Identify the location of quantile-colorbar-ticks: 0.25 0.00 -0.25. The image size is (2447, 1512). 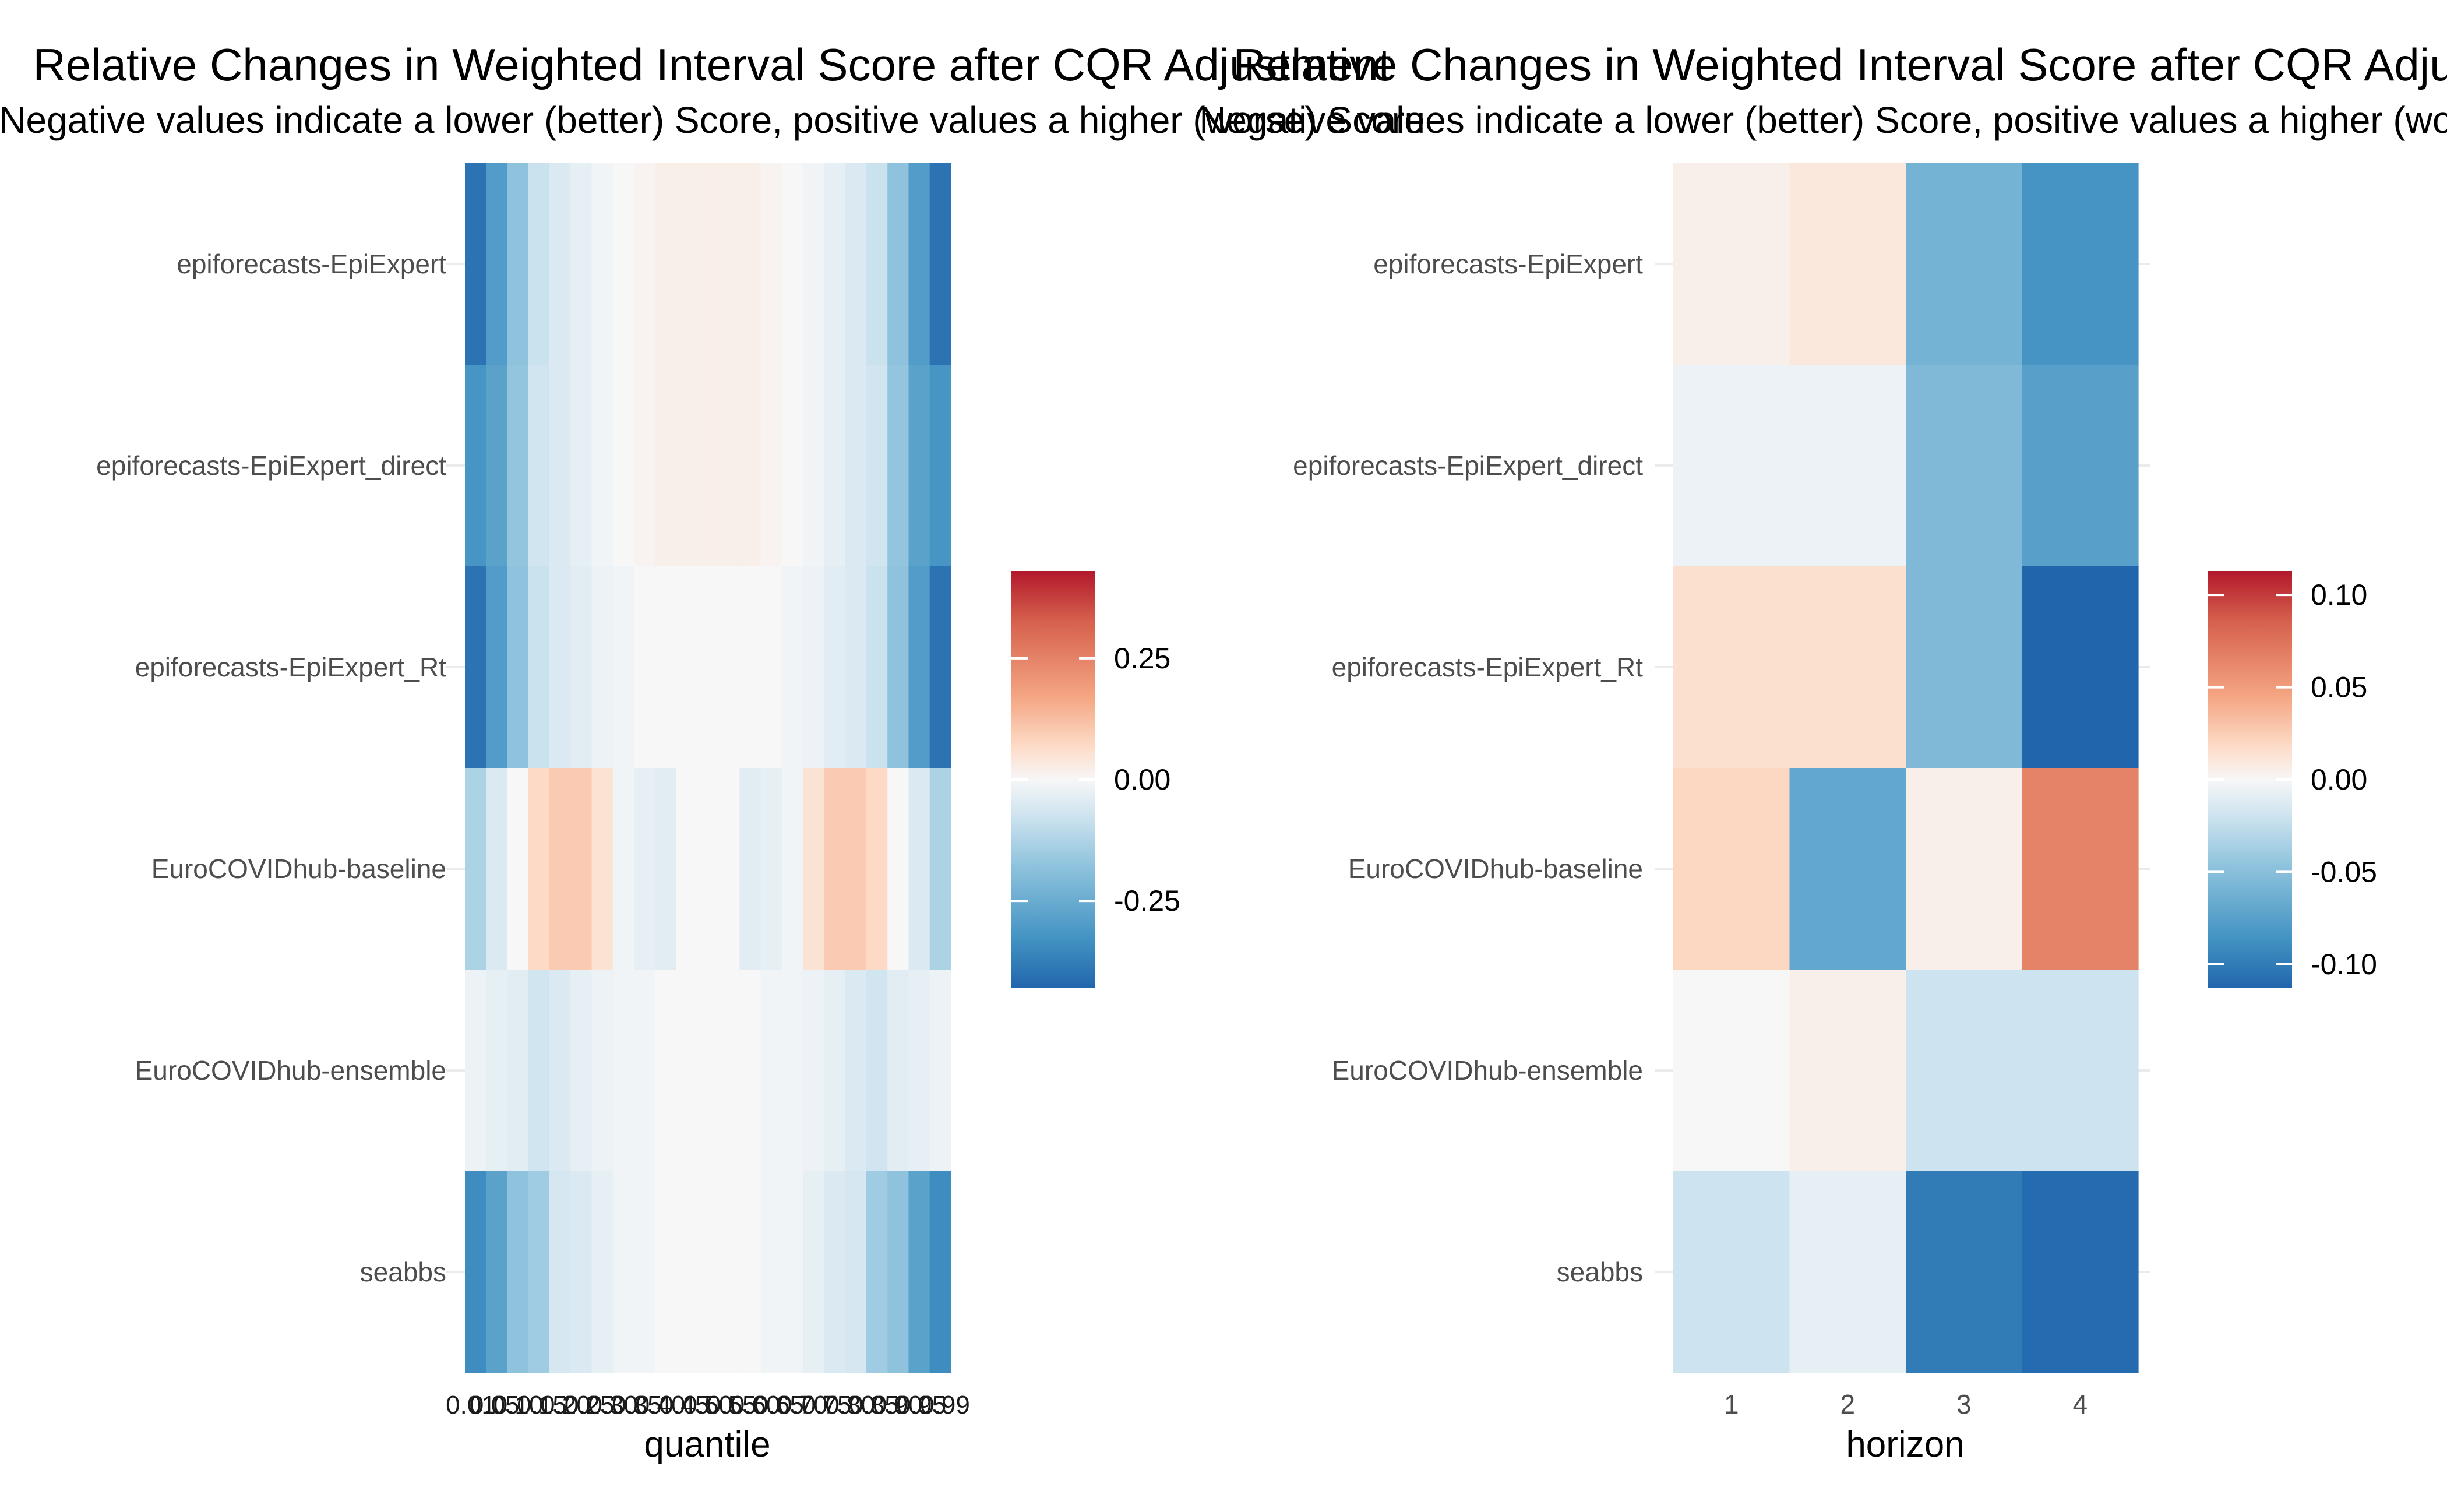
(1095, 779).